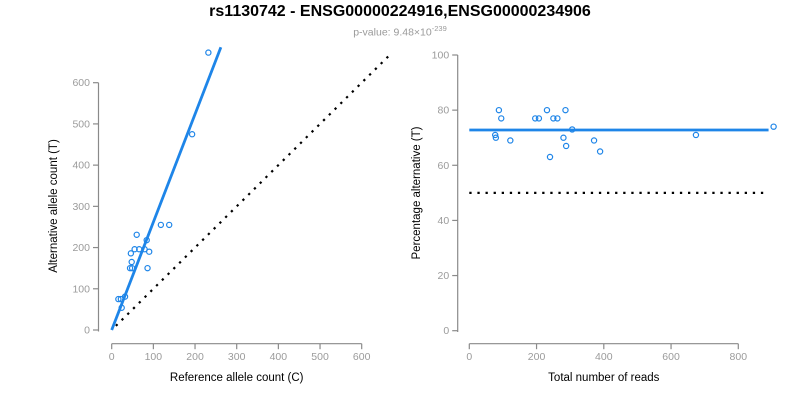  I want to click on y-axis-label: Percentage alternative (T), so click(417, 192).